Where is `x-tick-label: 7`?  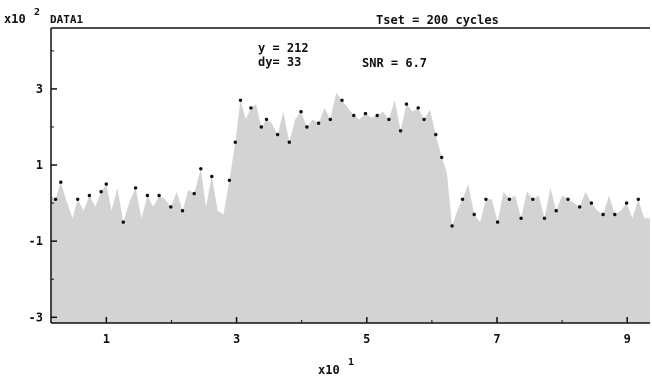
x-tick-label: 7 is located at coordinates (496, 339).